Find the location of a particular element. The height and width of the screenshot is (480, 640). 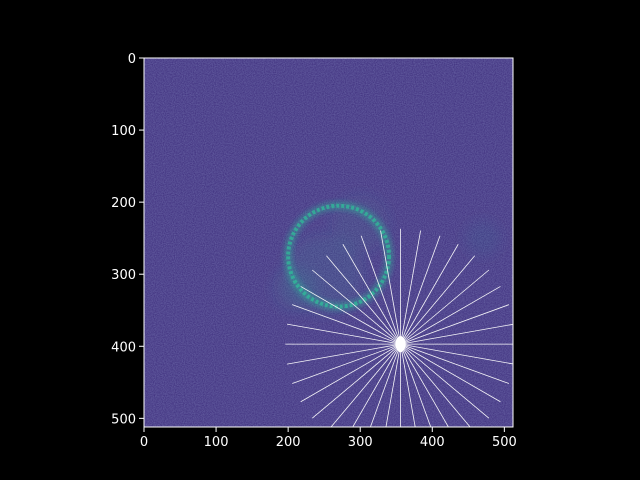

fluorescent-ring is located at coordinates (338, 256).